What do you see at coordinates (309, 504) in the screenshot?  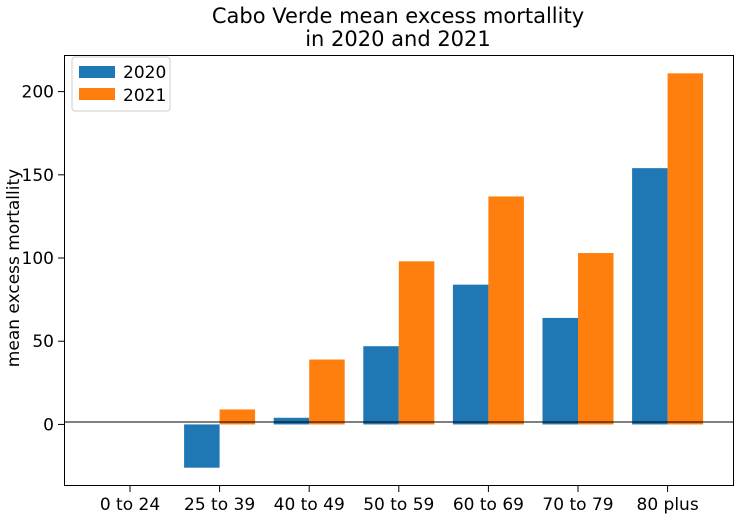 I see `x-tick-label: 40 to 49` at bounding box center [309, 504].